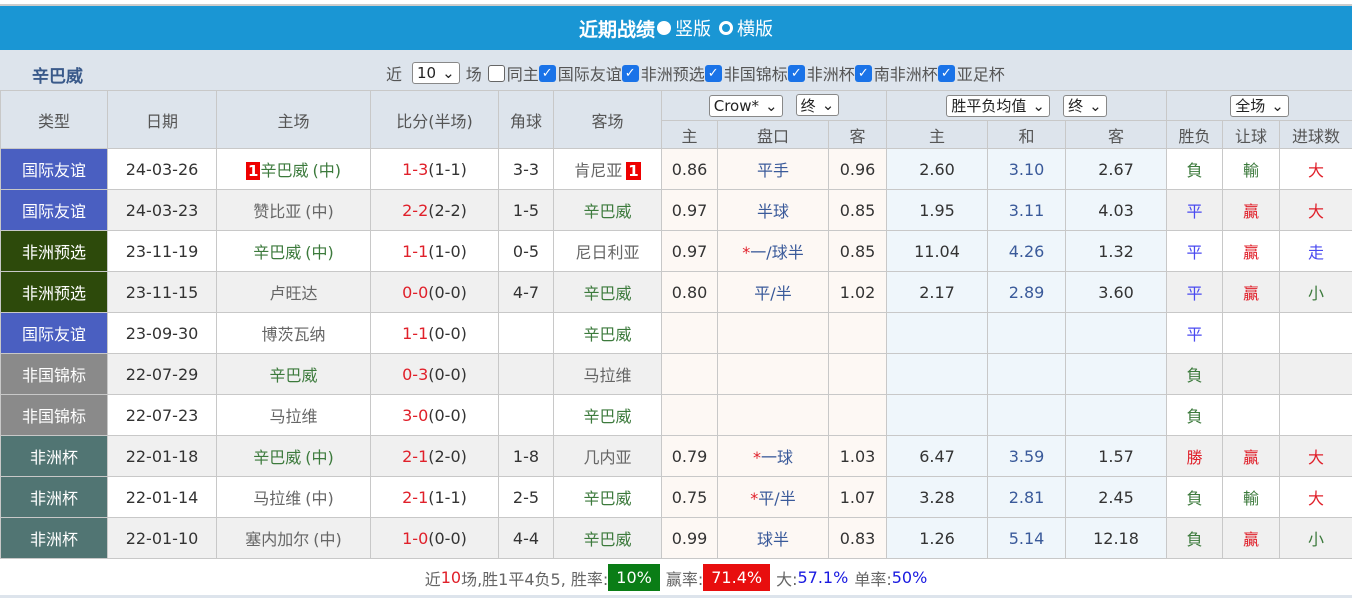  I want to click on score: 1-1(1-0), so click(434, 251).